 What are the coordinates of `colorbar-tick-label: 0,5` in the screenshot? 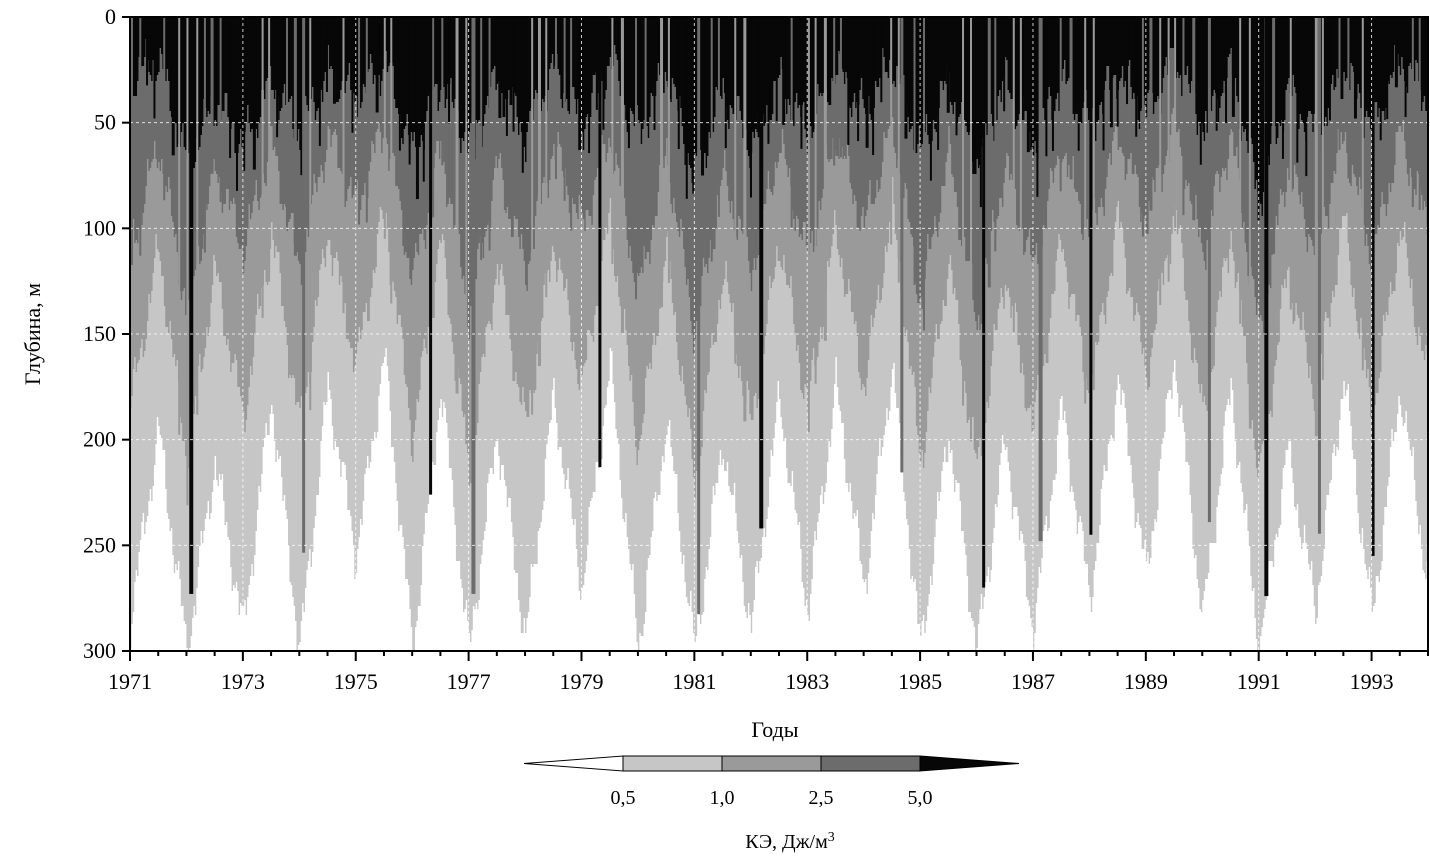 It's located at (623, 798).